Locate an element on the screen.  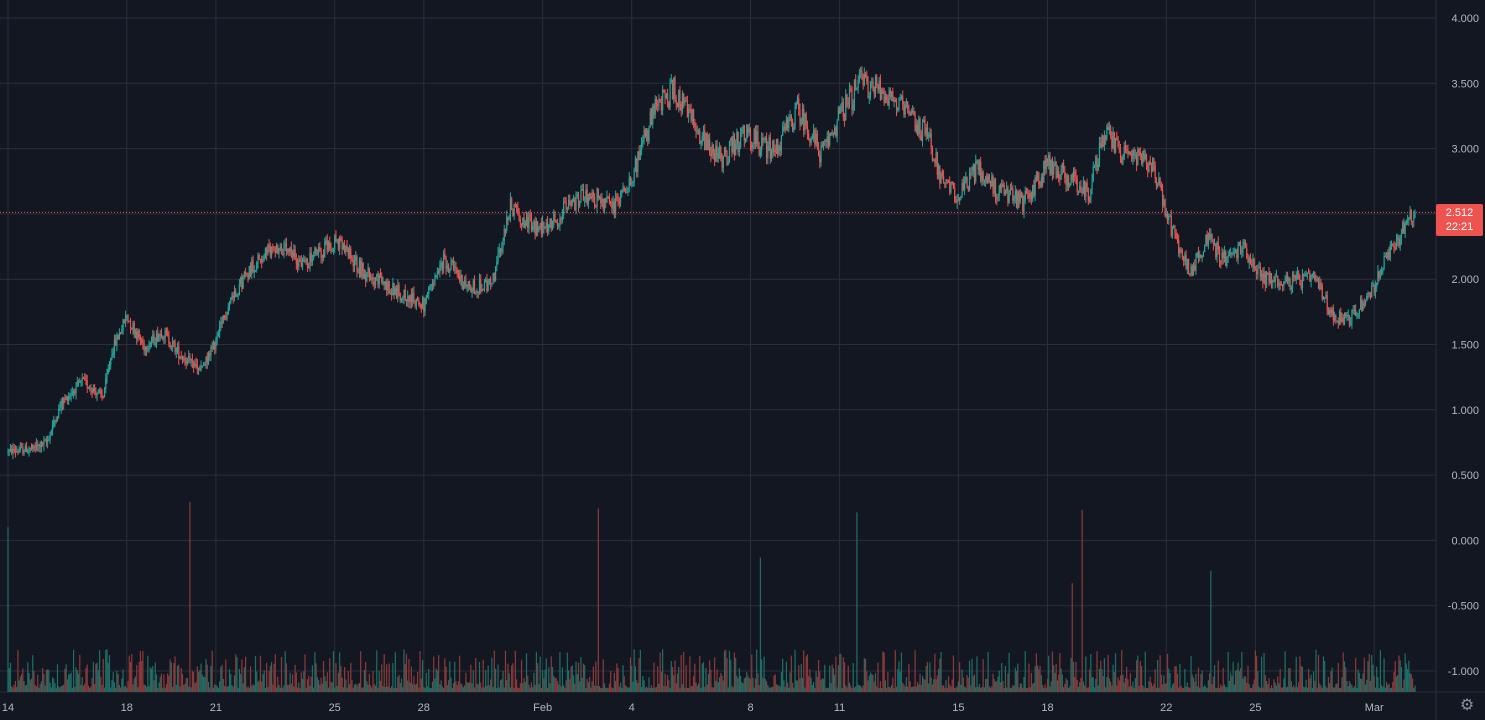
gear-icon: ⚙ is located at coordinates (1467, 705).